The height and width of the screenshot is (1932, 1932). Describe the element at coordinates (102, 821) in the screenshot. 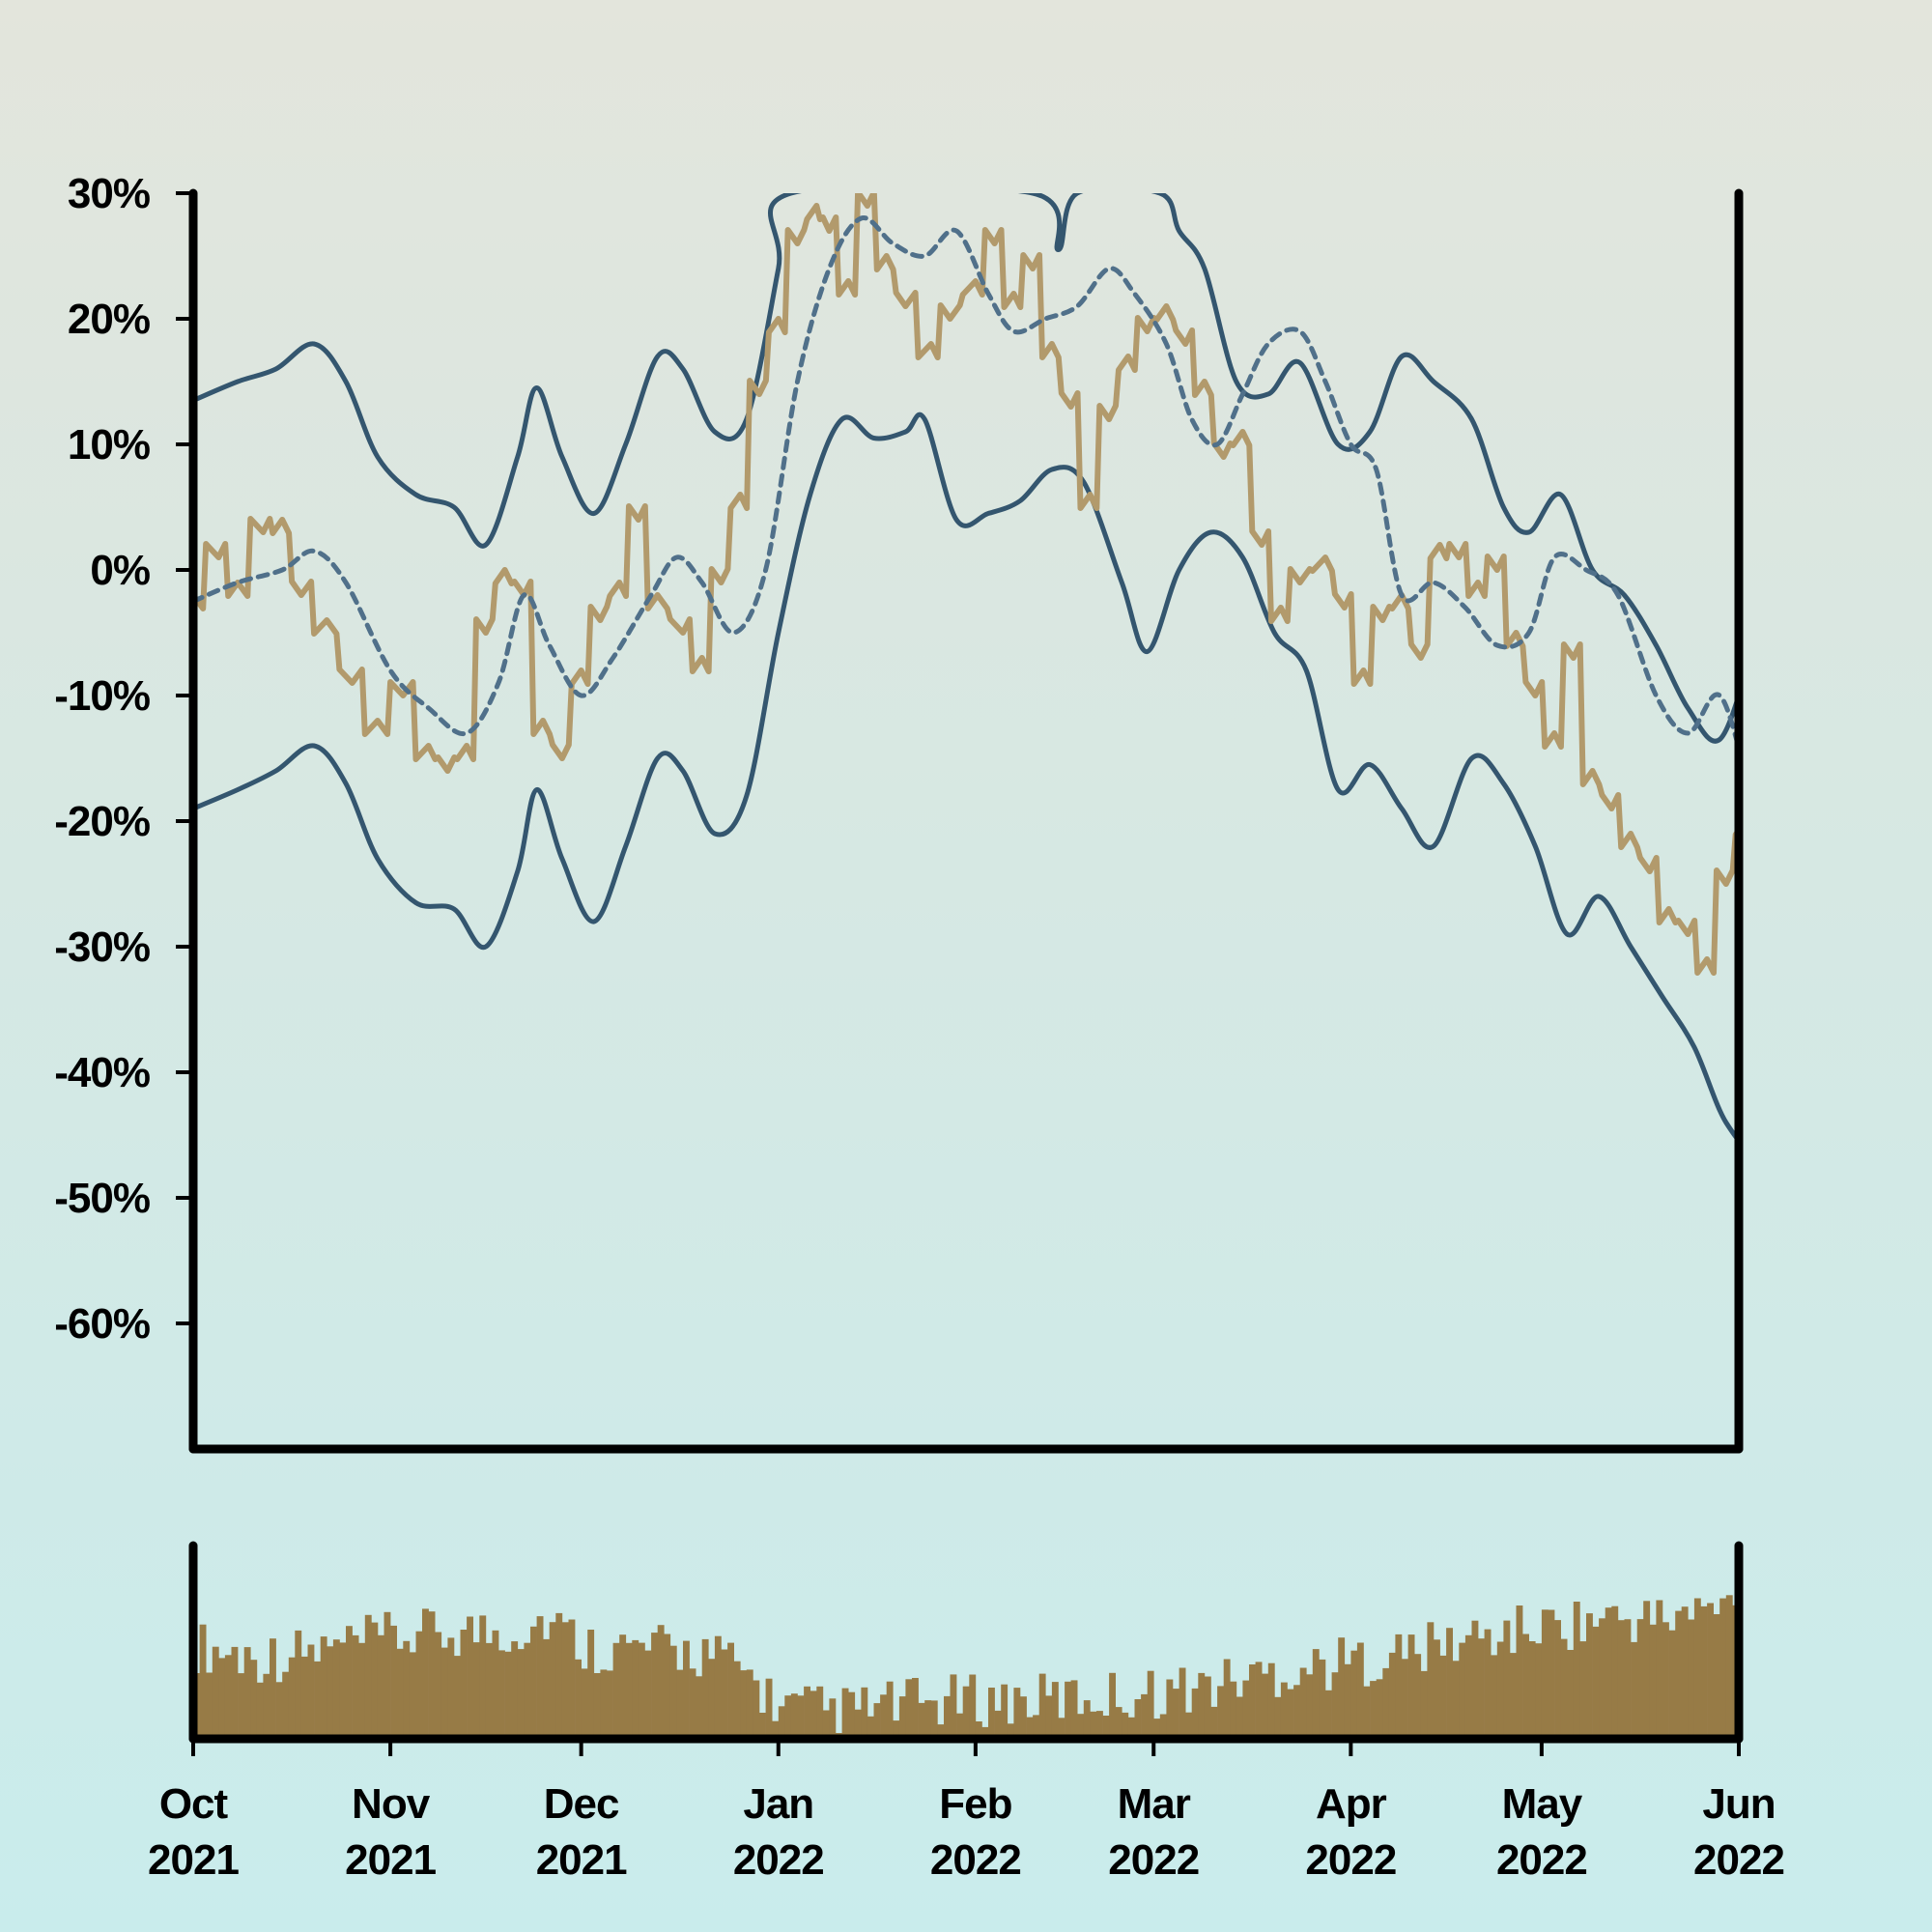

I see `y-tick-label: -20%` at that location.